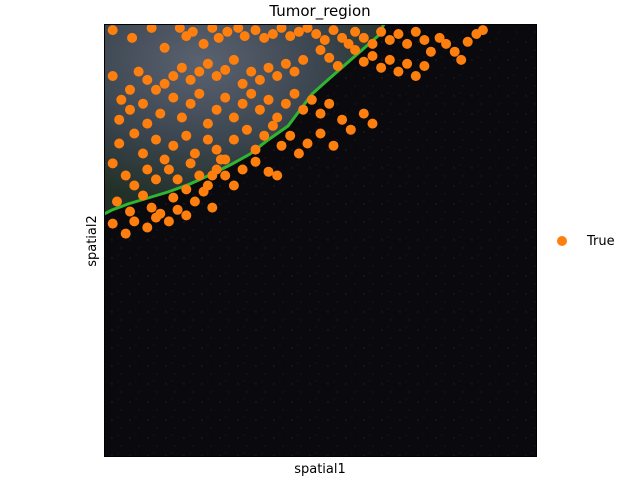 This screenshot has height=480, width=640. I want to click on legend: True, so click(586, 241).